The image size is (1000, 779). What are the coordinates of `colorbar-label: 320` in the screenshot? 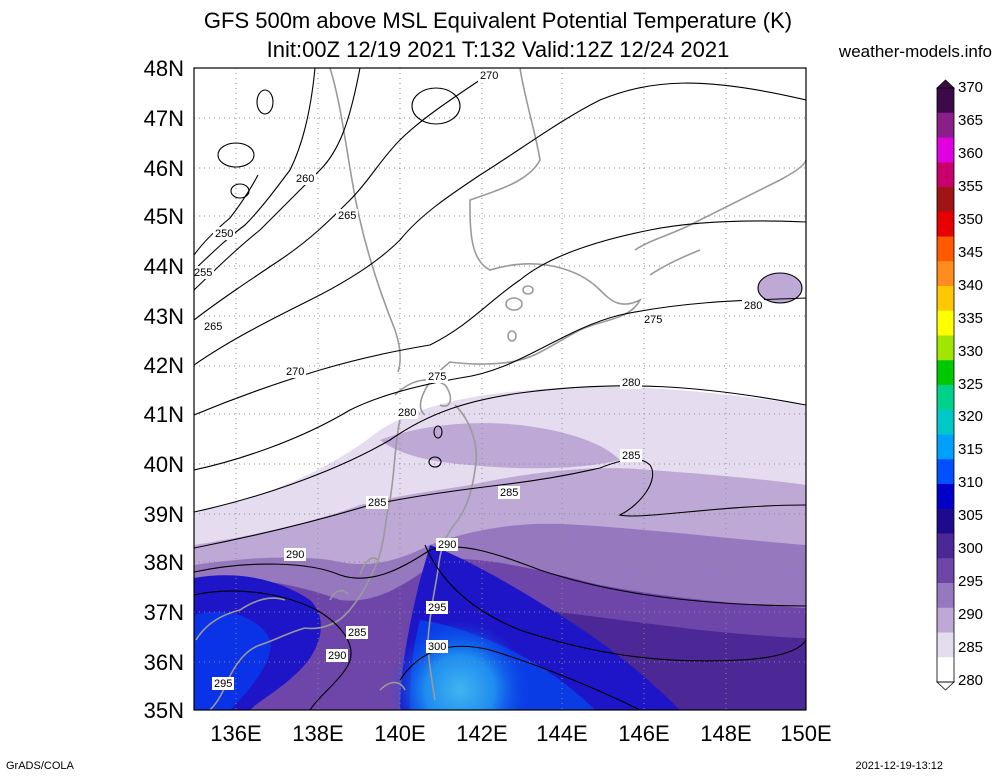 It's located at (971, 417).